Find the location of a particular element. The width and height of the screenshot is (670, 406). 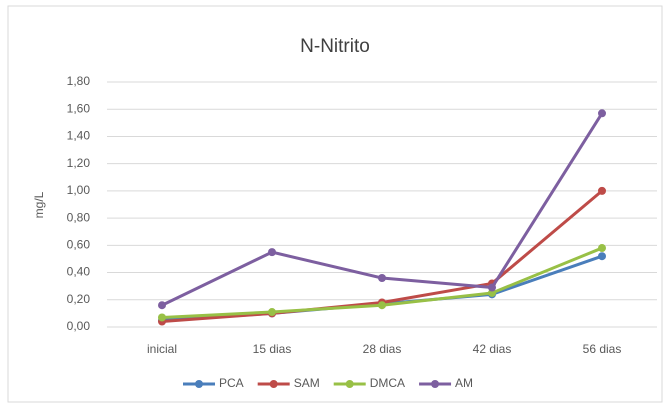

y-tick-label: 0,00 is located at coordinates (79, 326).